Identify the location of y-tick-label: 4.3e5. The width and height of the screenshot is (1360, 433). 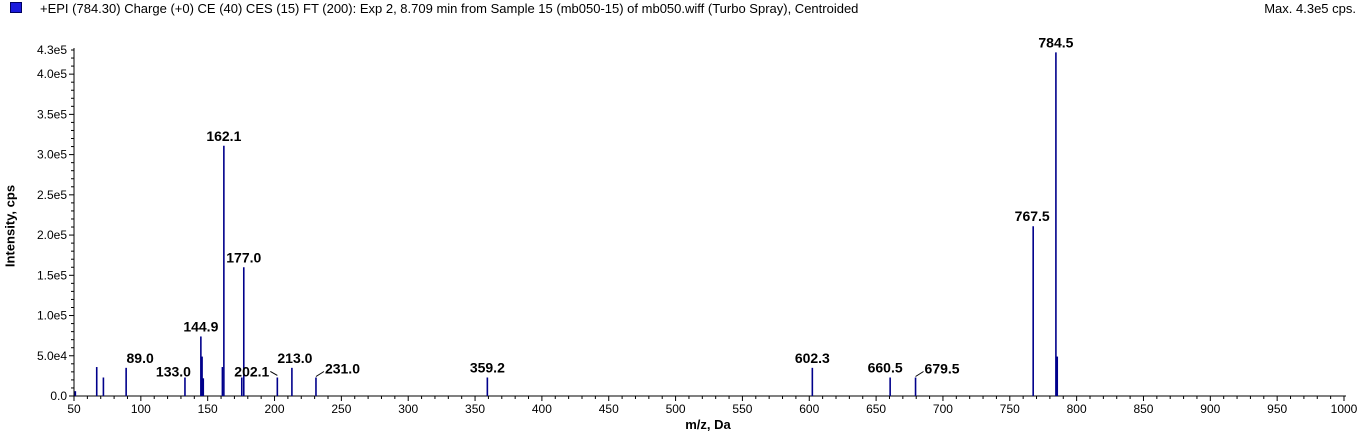
(52, 50).